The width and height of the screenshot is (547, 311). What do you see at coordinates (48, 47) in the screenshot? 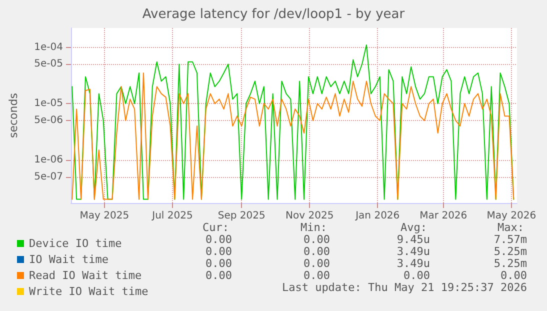
I see `y-tick-label: 1e-04` at bounding box center [48, 47].